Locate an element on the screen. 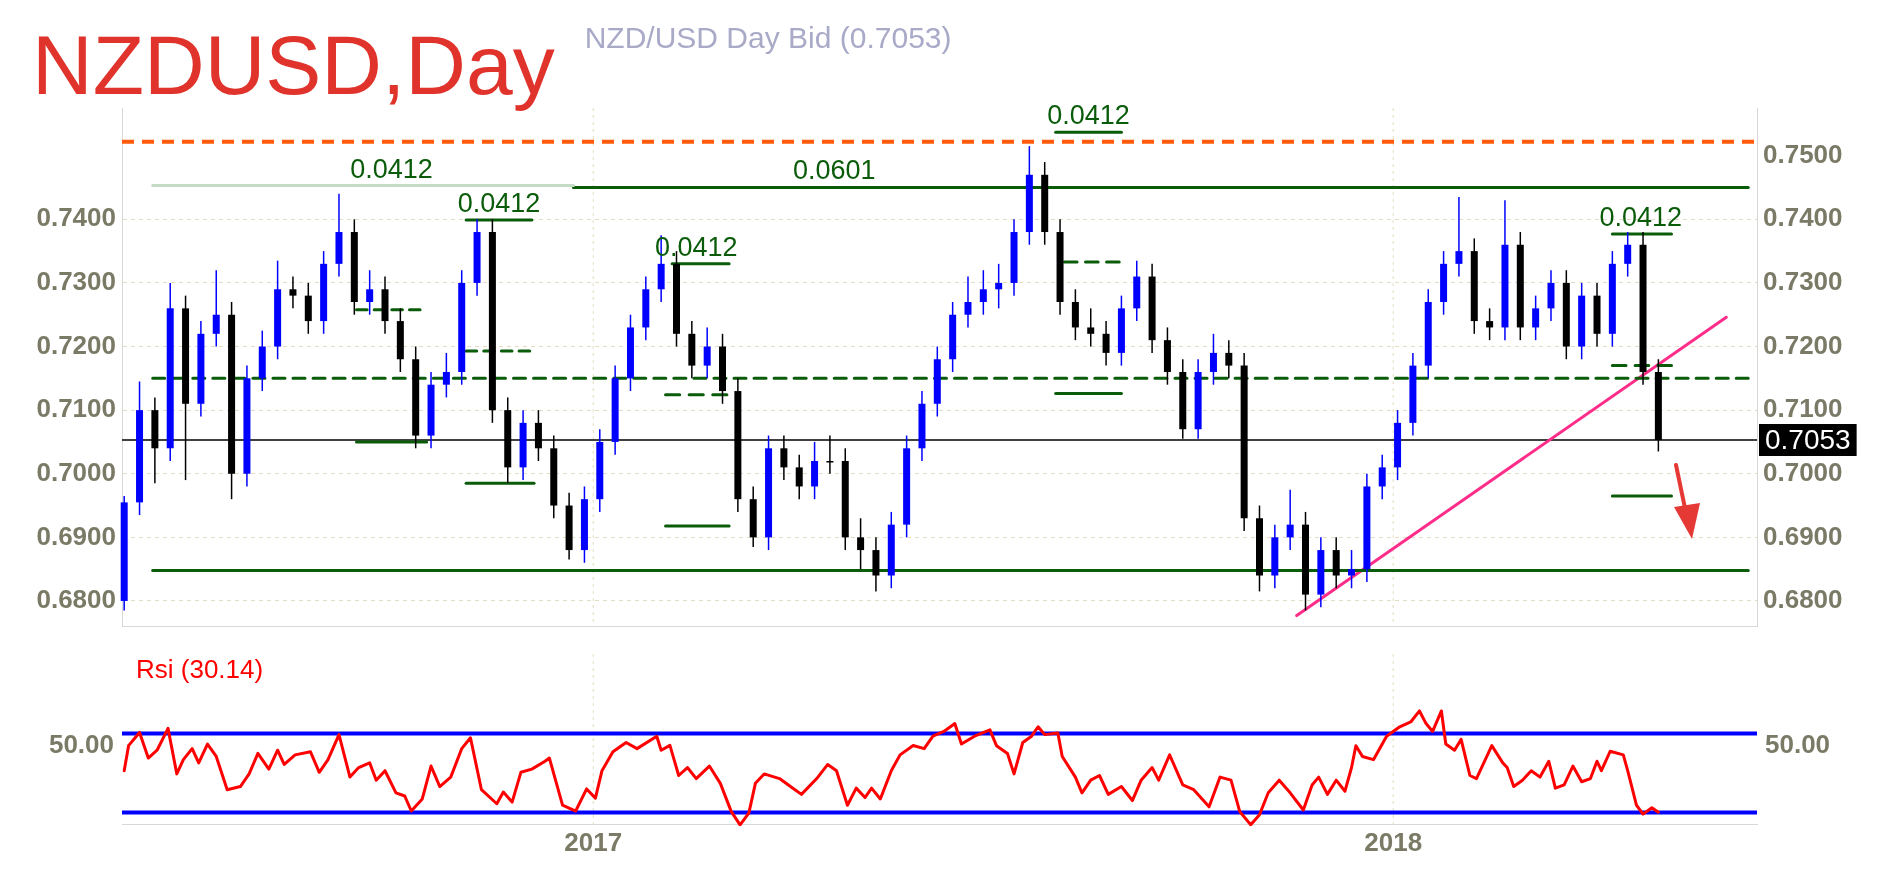 The height and width of the screenshot is (874, 1883). chart-title: Rsi (30.14) is located at coordinates (200, 669).